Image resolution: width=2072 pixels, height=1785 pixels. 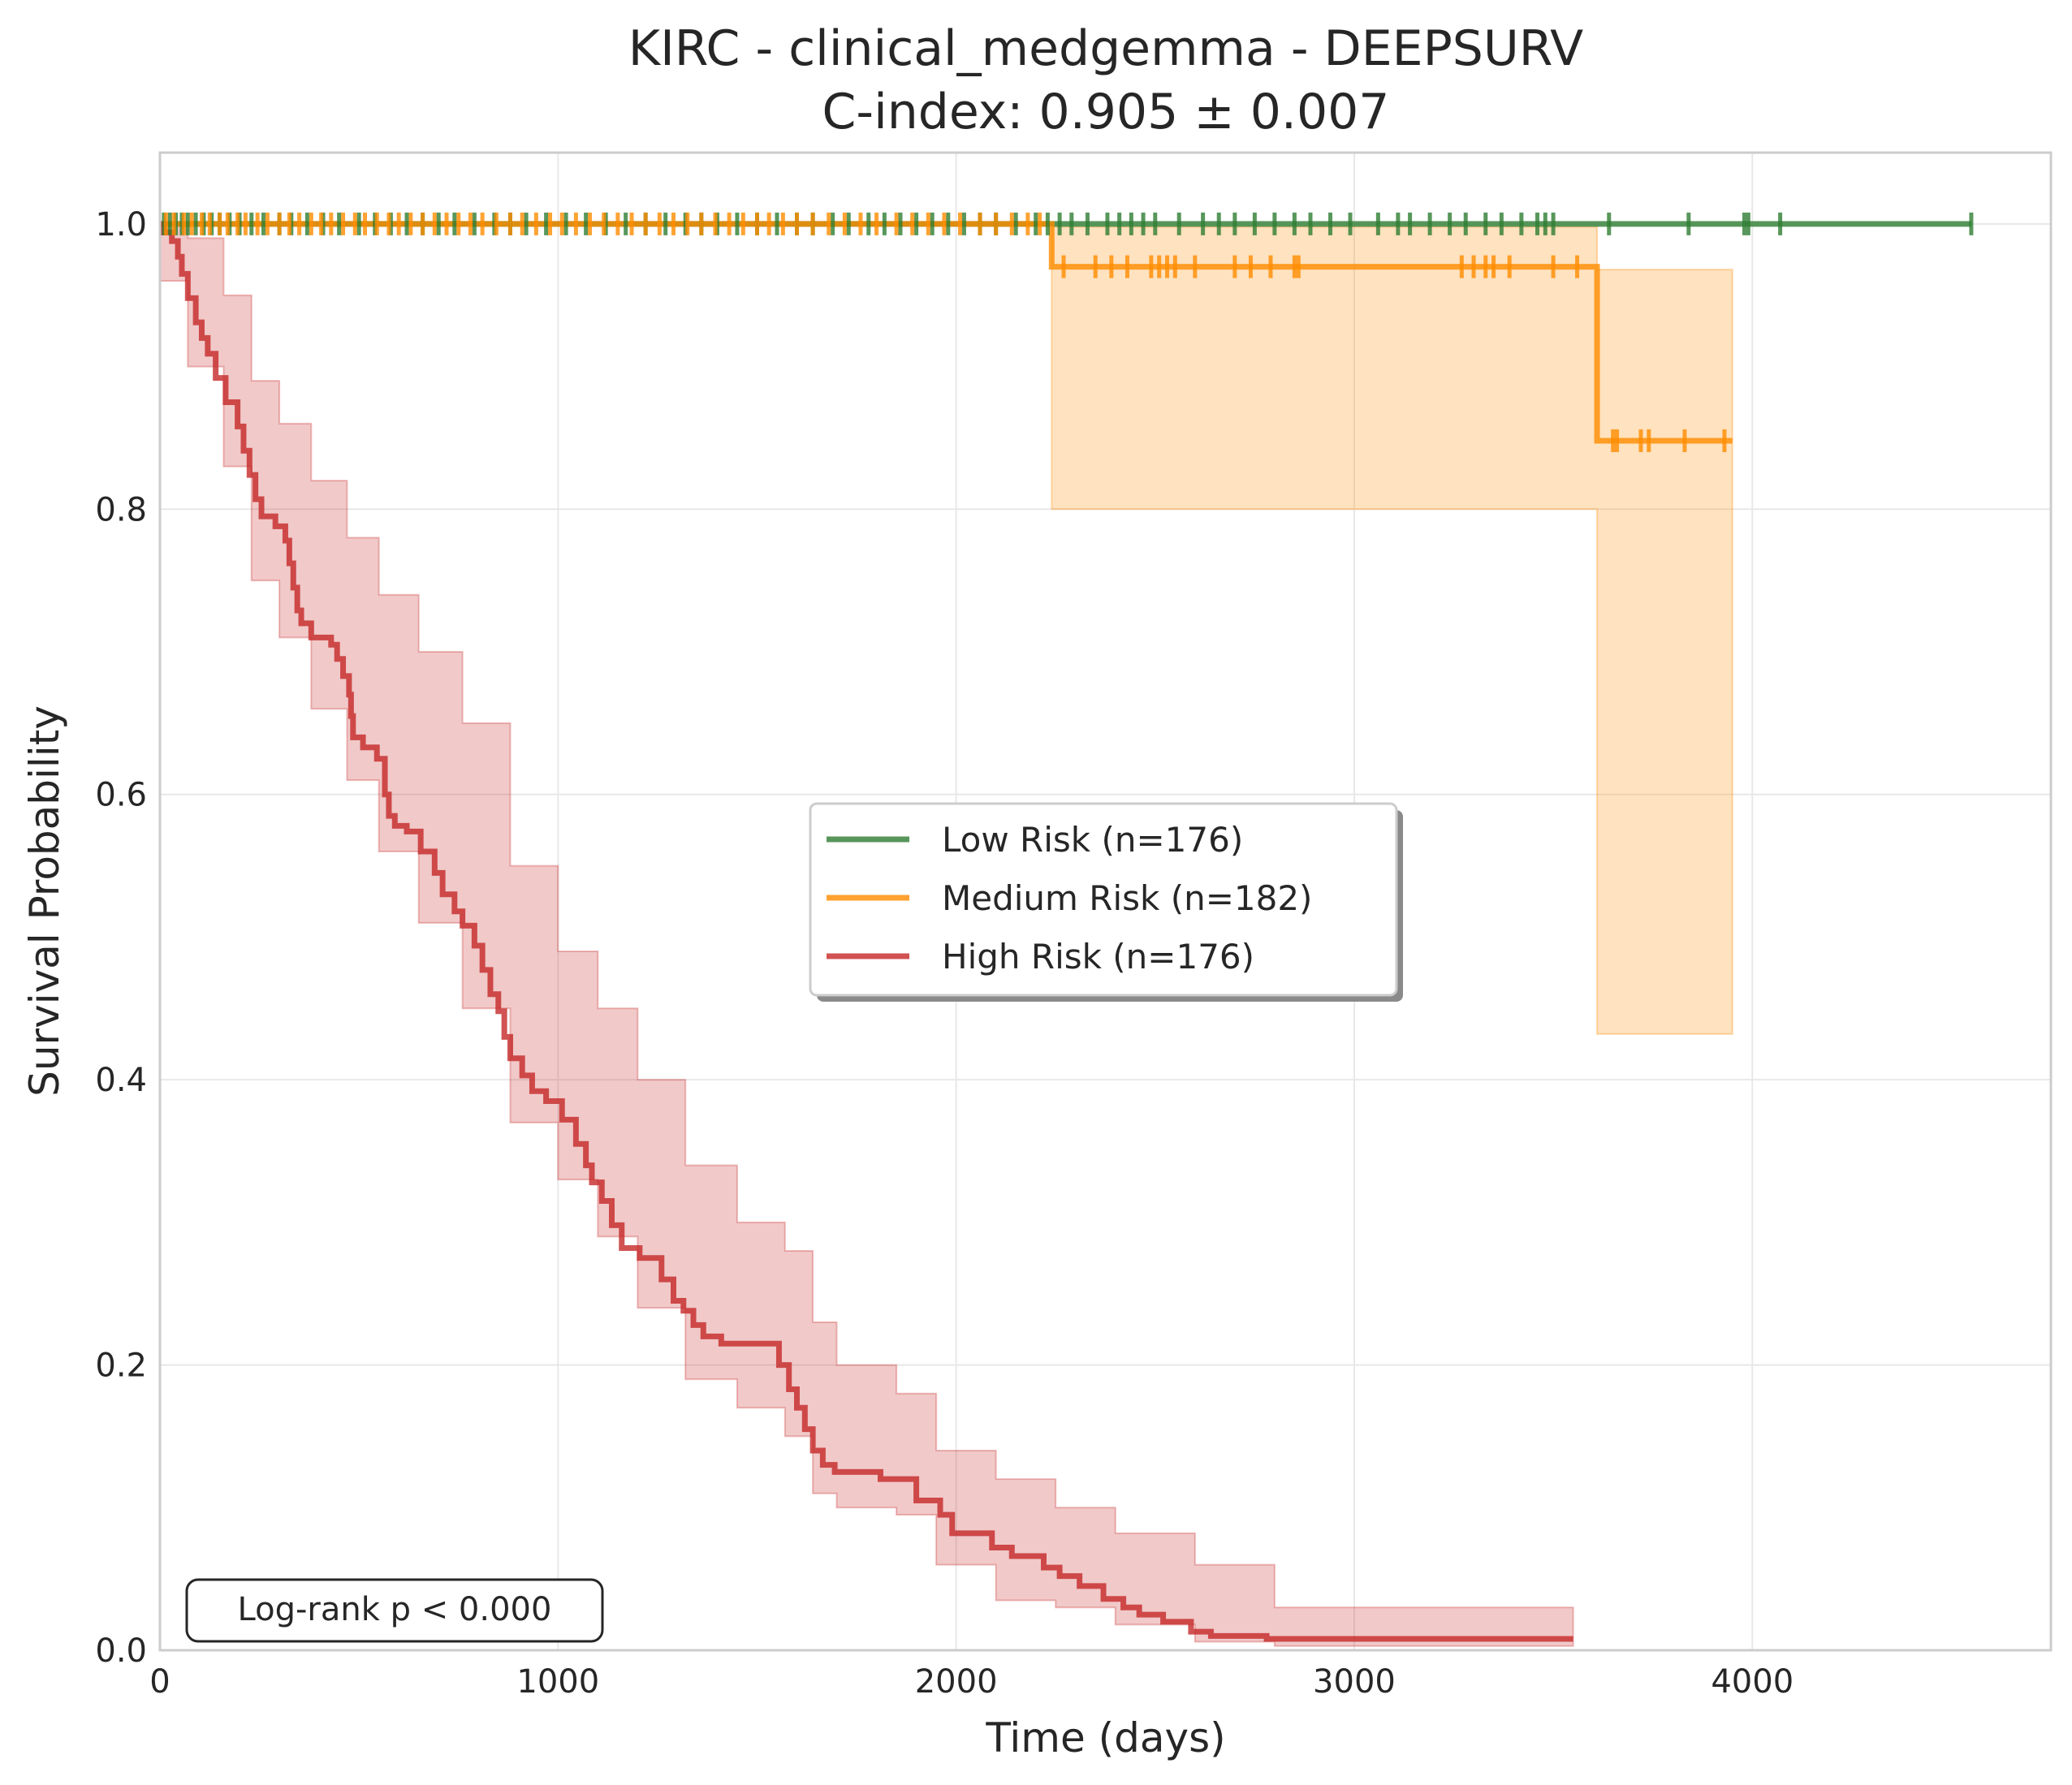 What do you see at coordinates (1354, 1682) in the screenshot?
I see `x-tick-label: 3000` at bounding box center [1354, 1682].